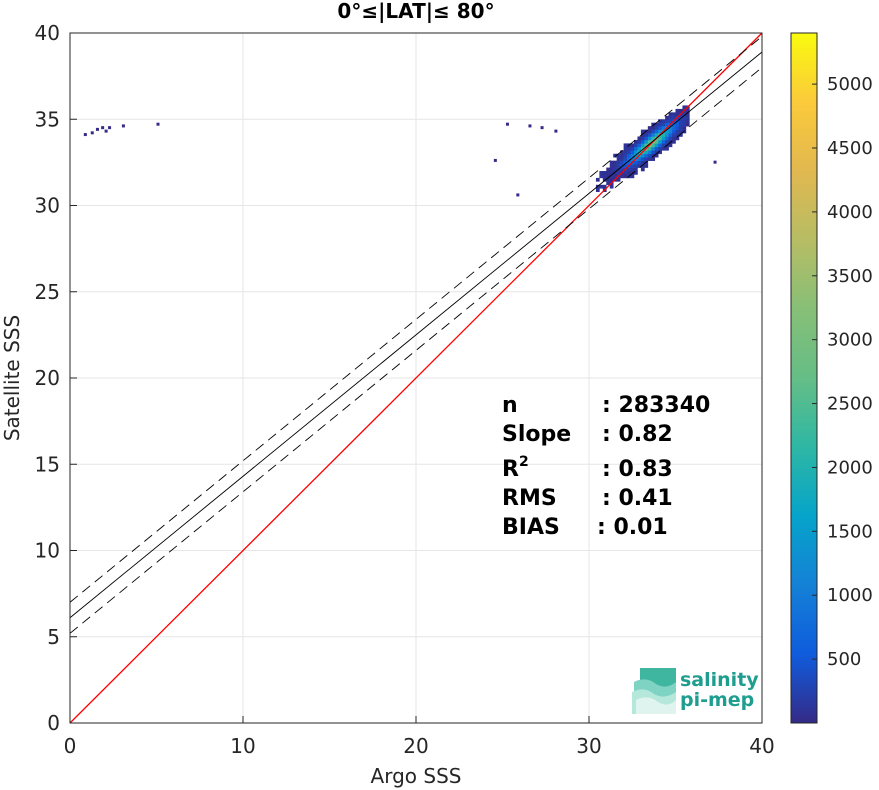  Describe the element at coordinates (656, 405) in the screenshot. I see `stat-n-value: : 283340` at that location.